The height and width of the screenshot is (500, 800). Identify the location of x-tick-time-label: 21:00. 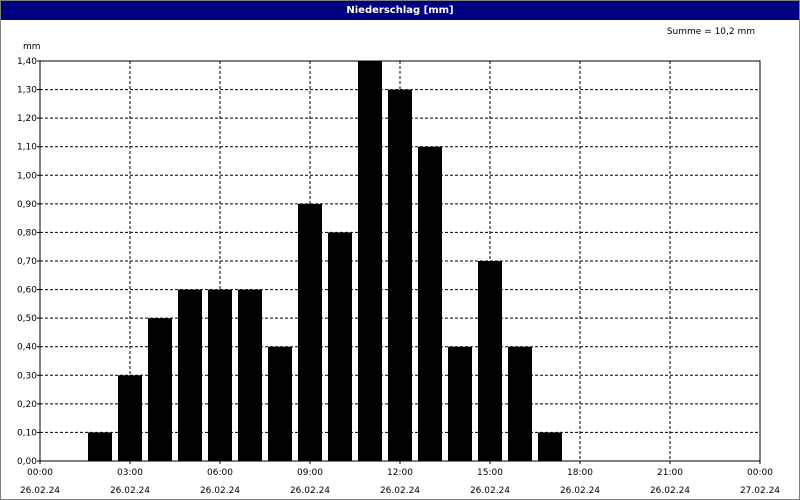
(670, 473).